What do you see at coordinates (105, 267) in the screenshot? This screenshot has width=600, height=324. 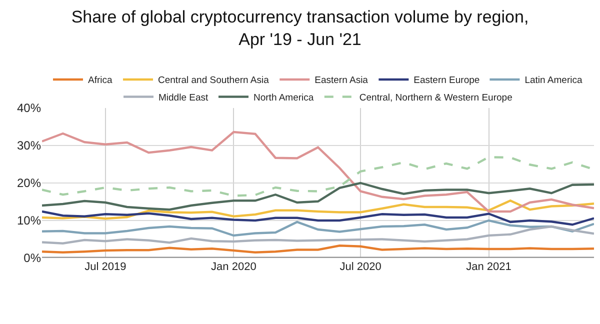 I see `x-tick-label: Jul 2019` at bounding box center [105, 267].